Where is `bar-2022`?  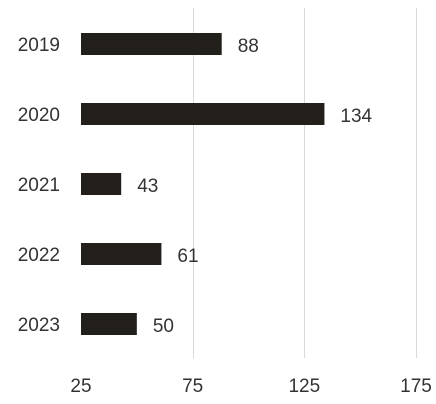 bar-2022 is located at coordinates (121, 254).